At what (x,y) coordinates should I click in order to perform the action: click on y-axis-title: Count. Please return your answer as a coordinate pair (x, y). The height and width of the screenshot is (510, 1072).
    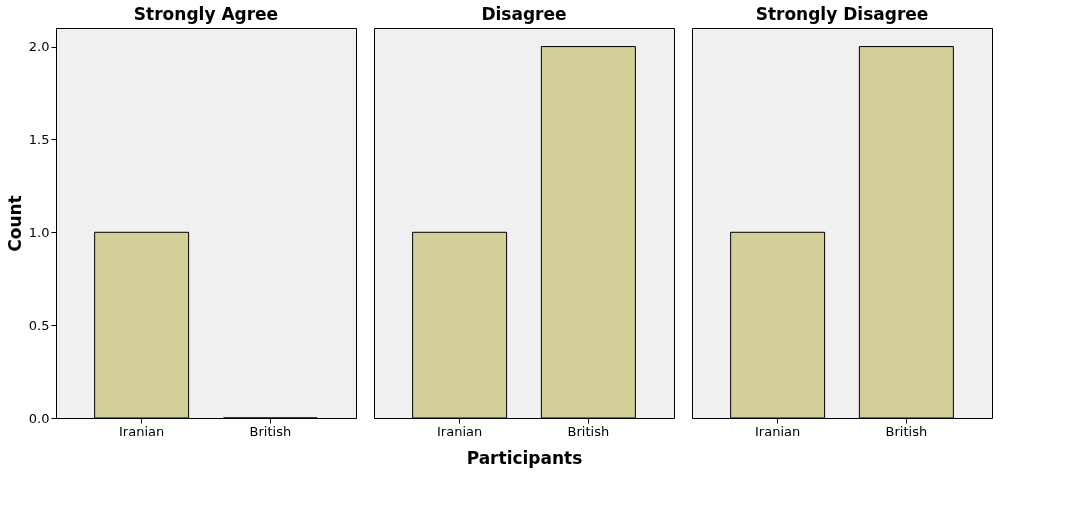
    Looking at the image, I should click on (14, 223).